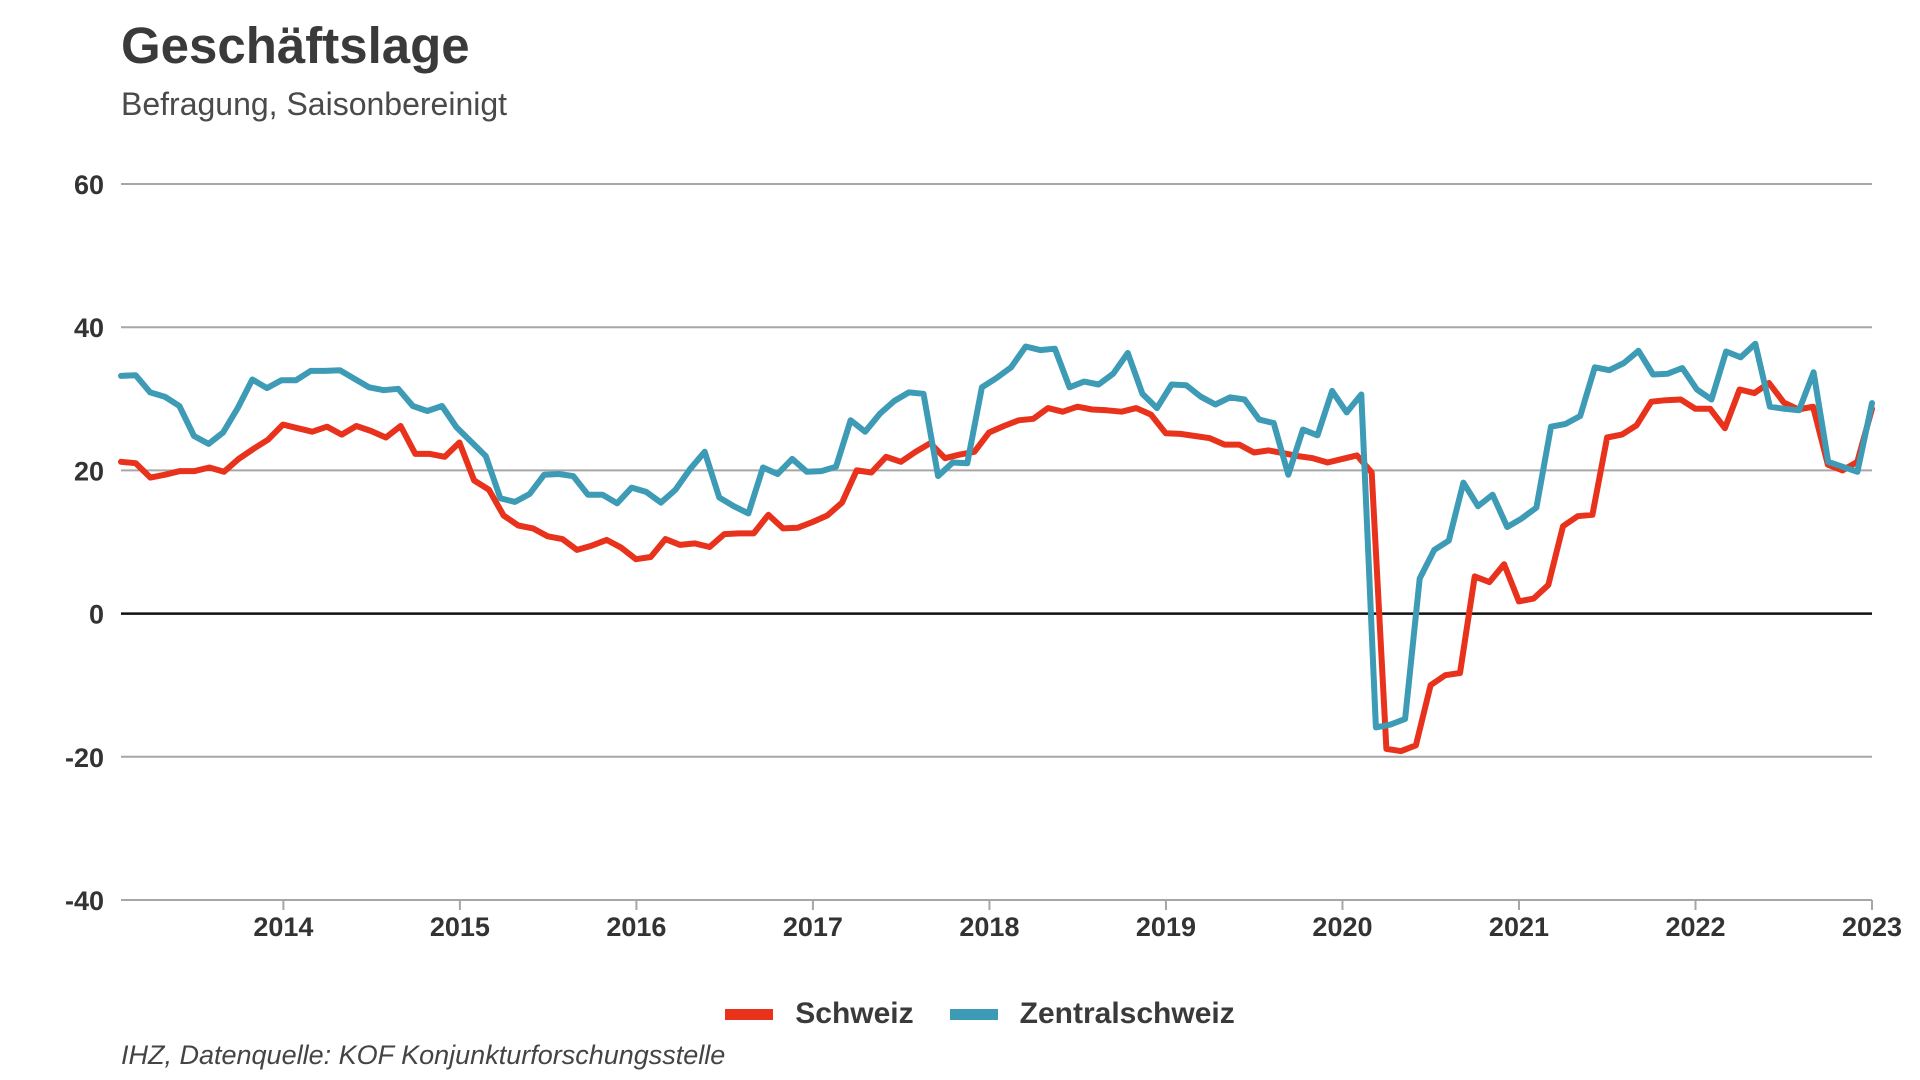 This screenshot has width=1920, height=1080. I want to click on legend-label-zentralschweiz: Zentralschweiz, so click(1127, 1013).